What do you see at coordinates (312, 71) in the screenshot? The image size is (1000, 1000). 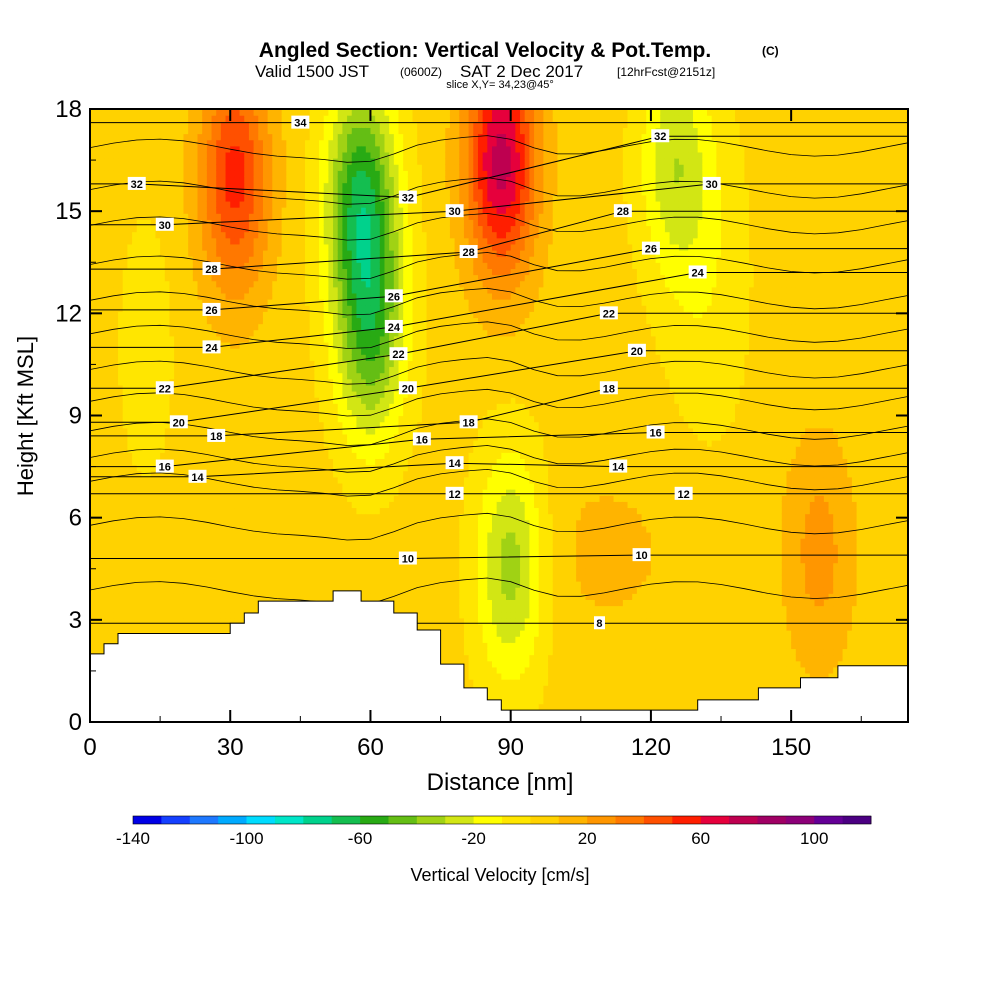 I see `valid-time-prefix: Valid 1500 JST` at bounding box center [312, 71].